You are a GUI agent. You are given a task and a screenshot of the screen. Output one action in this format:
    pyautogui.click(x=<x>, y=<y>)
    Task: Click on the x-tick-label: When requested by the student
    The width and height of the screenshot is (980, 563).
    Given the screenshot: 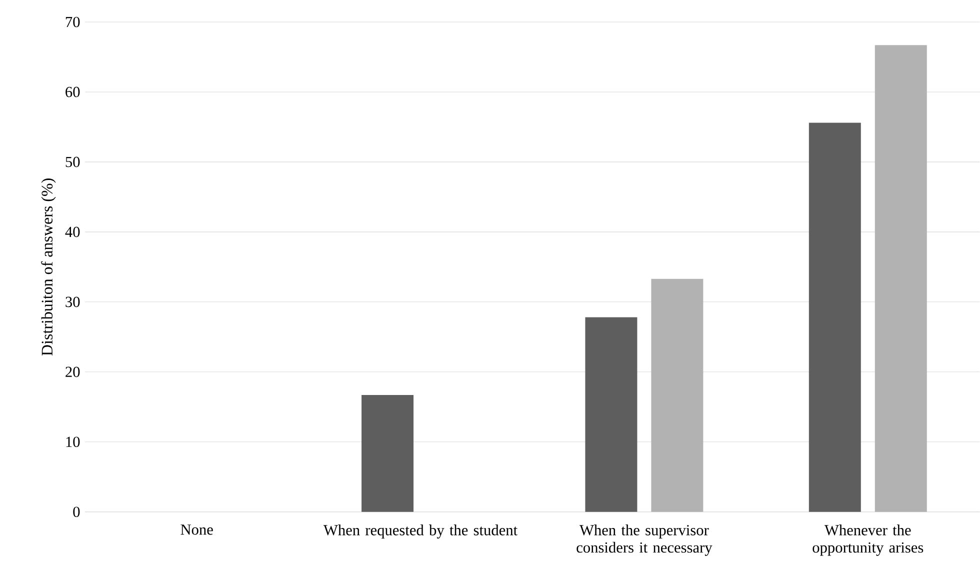 What is the action you would take?
    pyautogui.click(x=420, y=531)
    